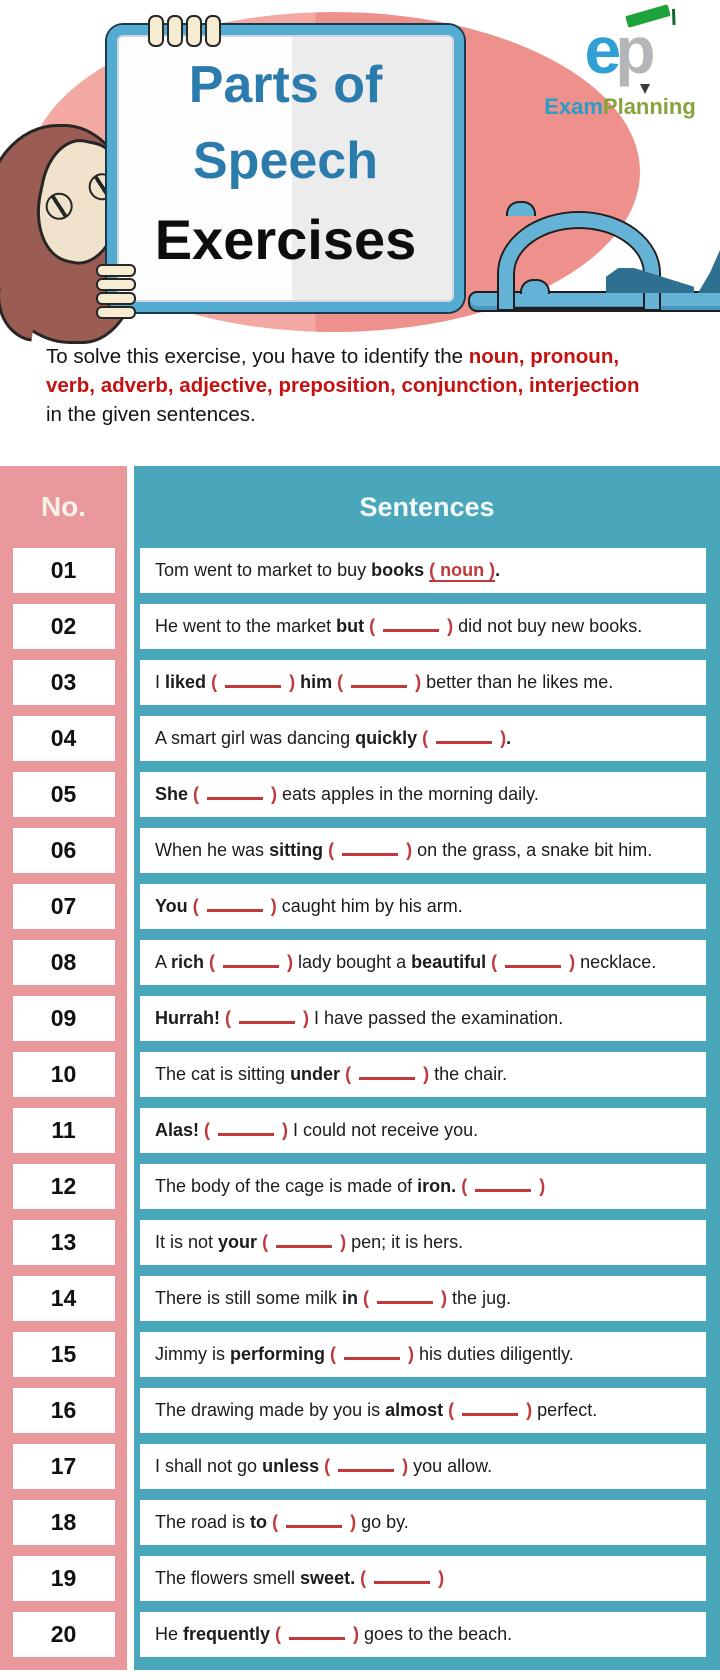  I want to click on sentence-segment: Alas!, so click(177, 1130).